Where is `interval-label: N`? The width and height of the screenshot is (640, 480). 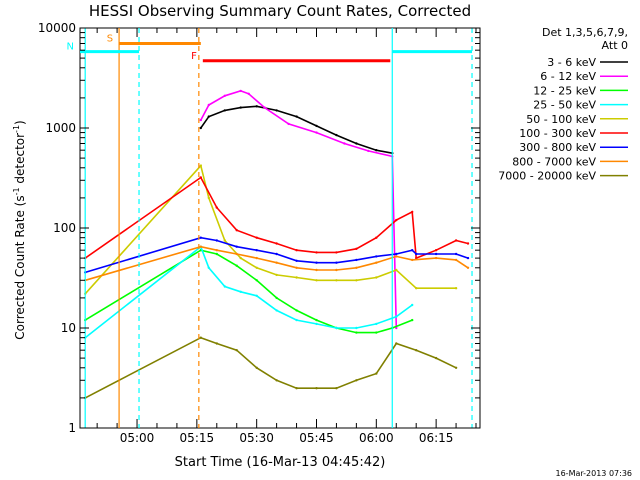 interval-label: N is located at coordinates (70, 47).